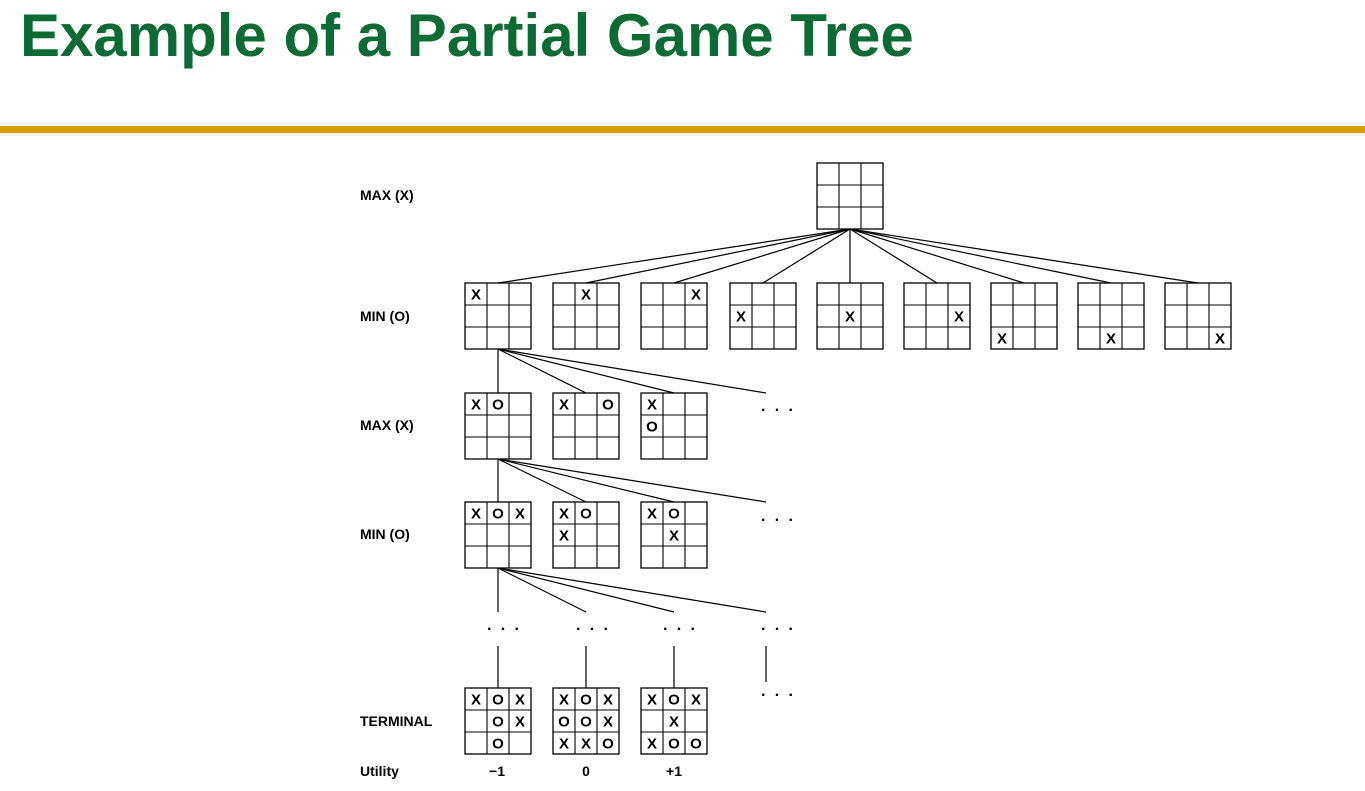  I want to click on edge-level2-to-level3, so click(542, 480).